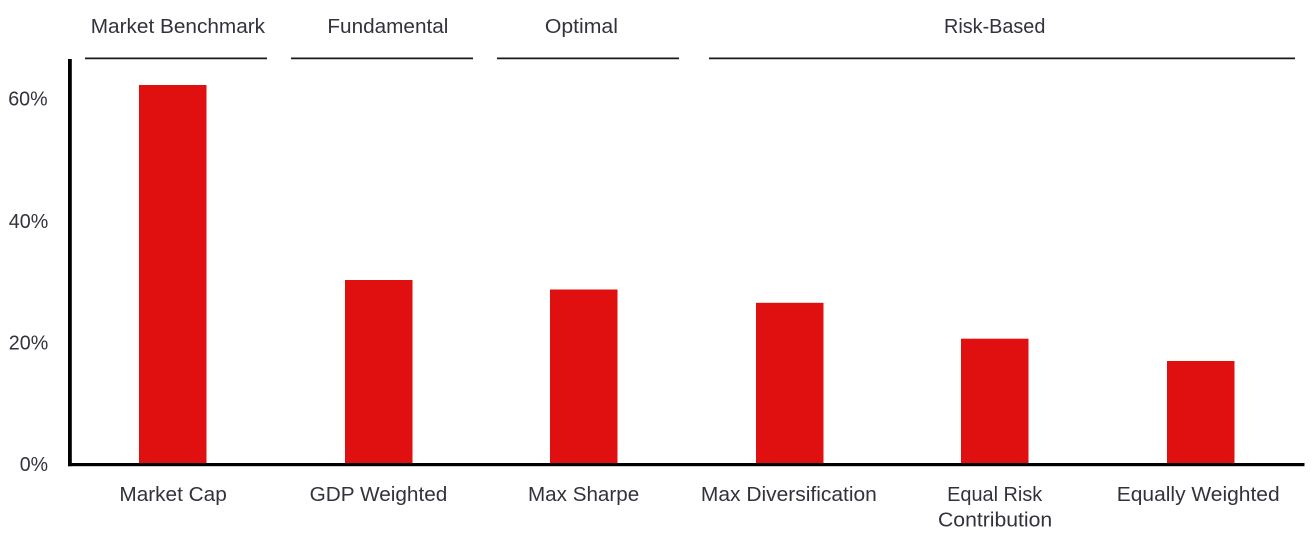 This screenshot has width=1314, height=546. I want to click on svg-text: 0%, so click(34, 464).